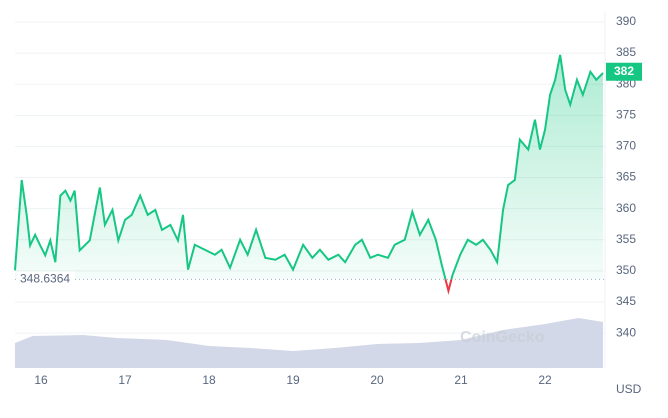 The width and height of the screenshot is (668, 418). What do you see at coordinates (626, 270) in the screenshot?
I see `y-tick-label: 350` at bounding box center [626, 270].